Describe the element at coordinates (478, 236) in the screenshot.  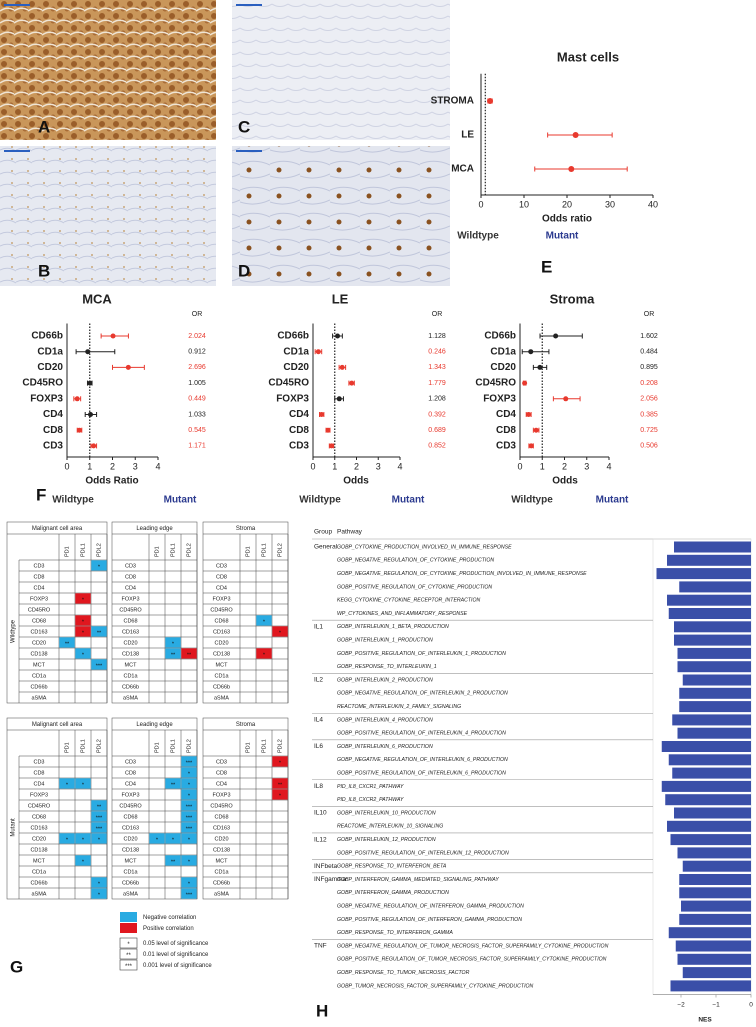
I see `legend-label: Wildtype` at that location.